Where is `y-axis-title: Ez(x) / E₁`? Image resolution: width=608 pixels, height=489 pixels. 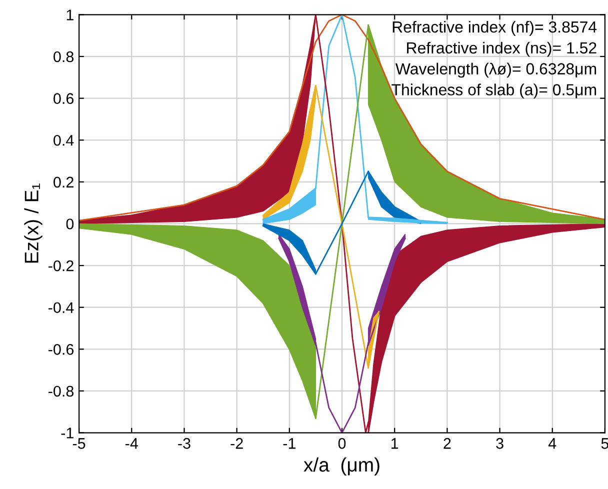 y-axis-title: Ez(x) / E₁ is located at coordinates (33, 223).